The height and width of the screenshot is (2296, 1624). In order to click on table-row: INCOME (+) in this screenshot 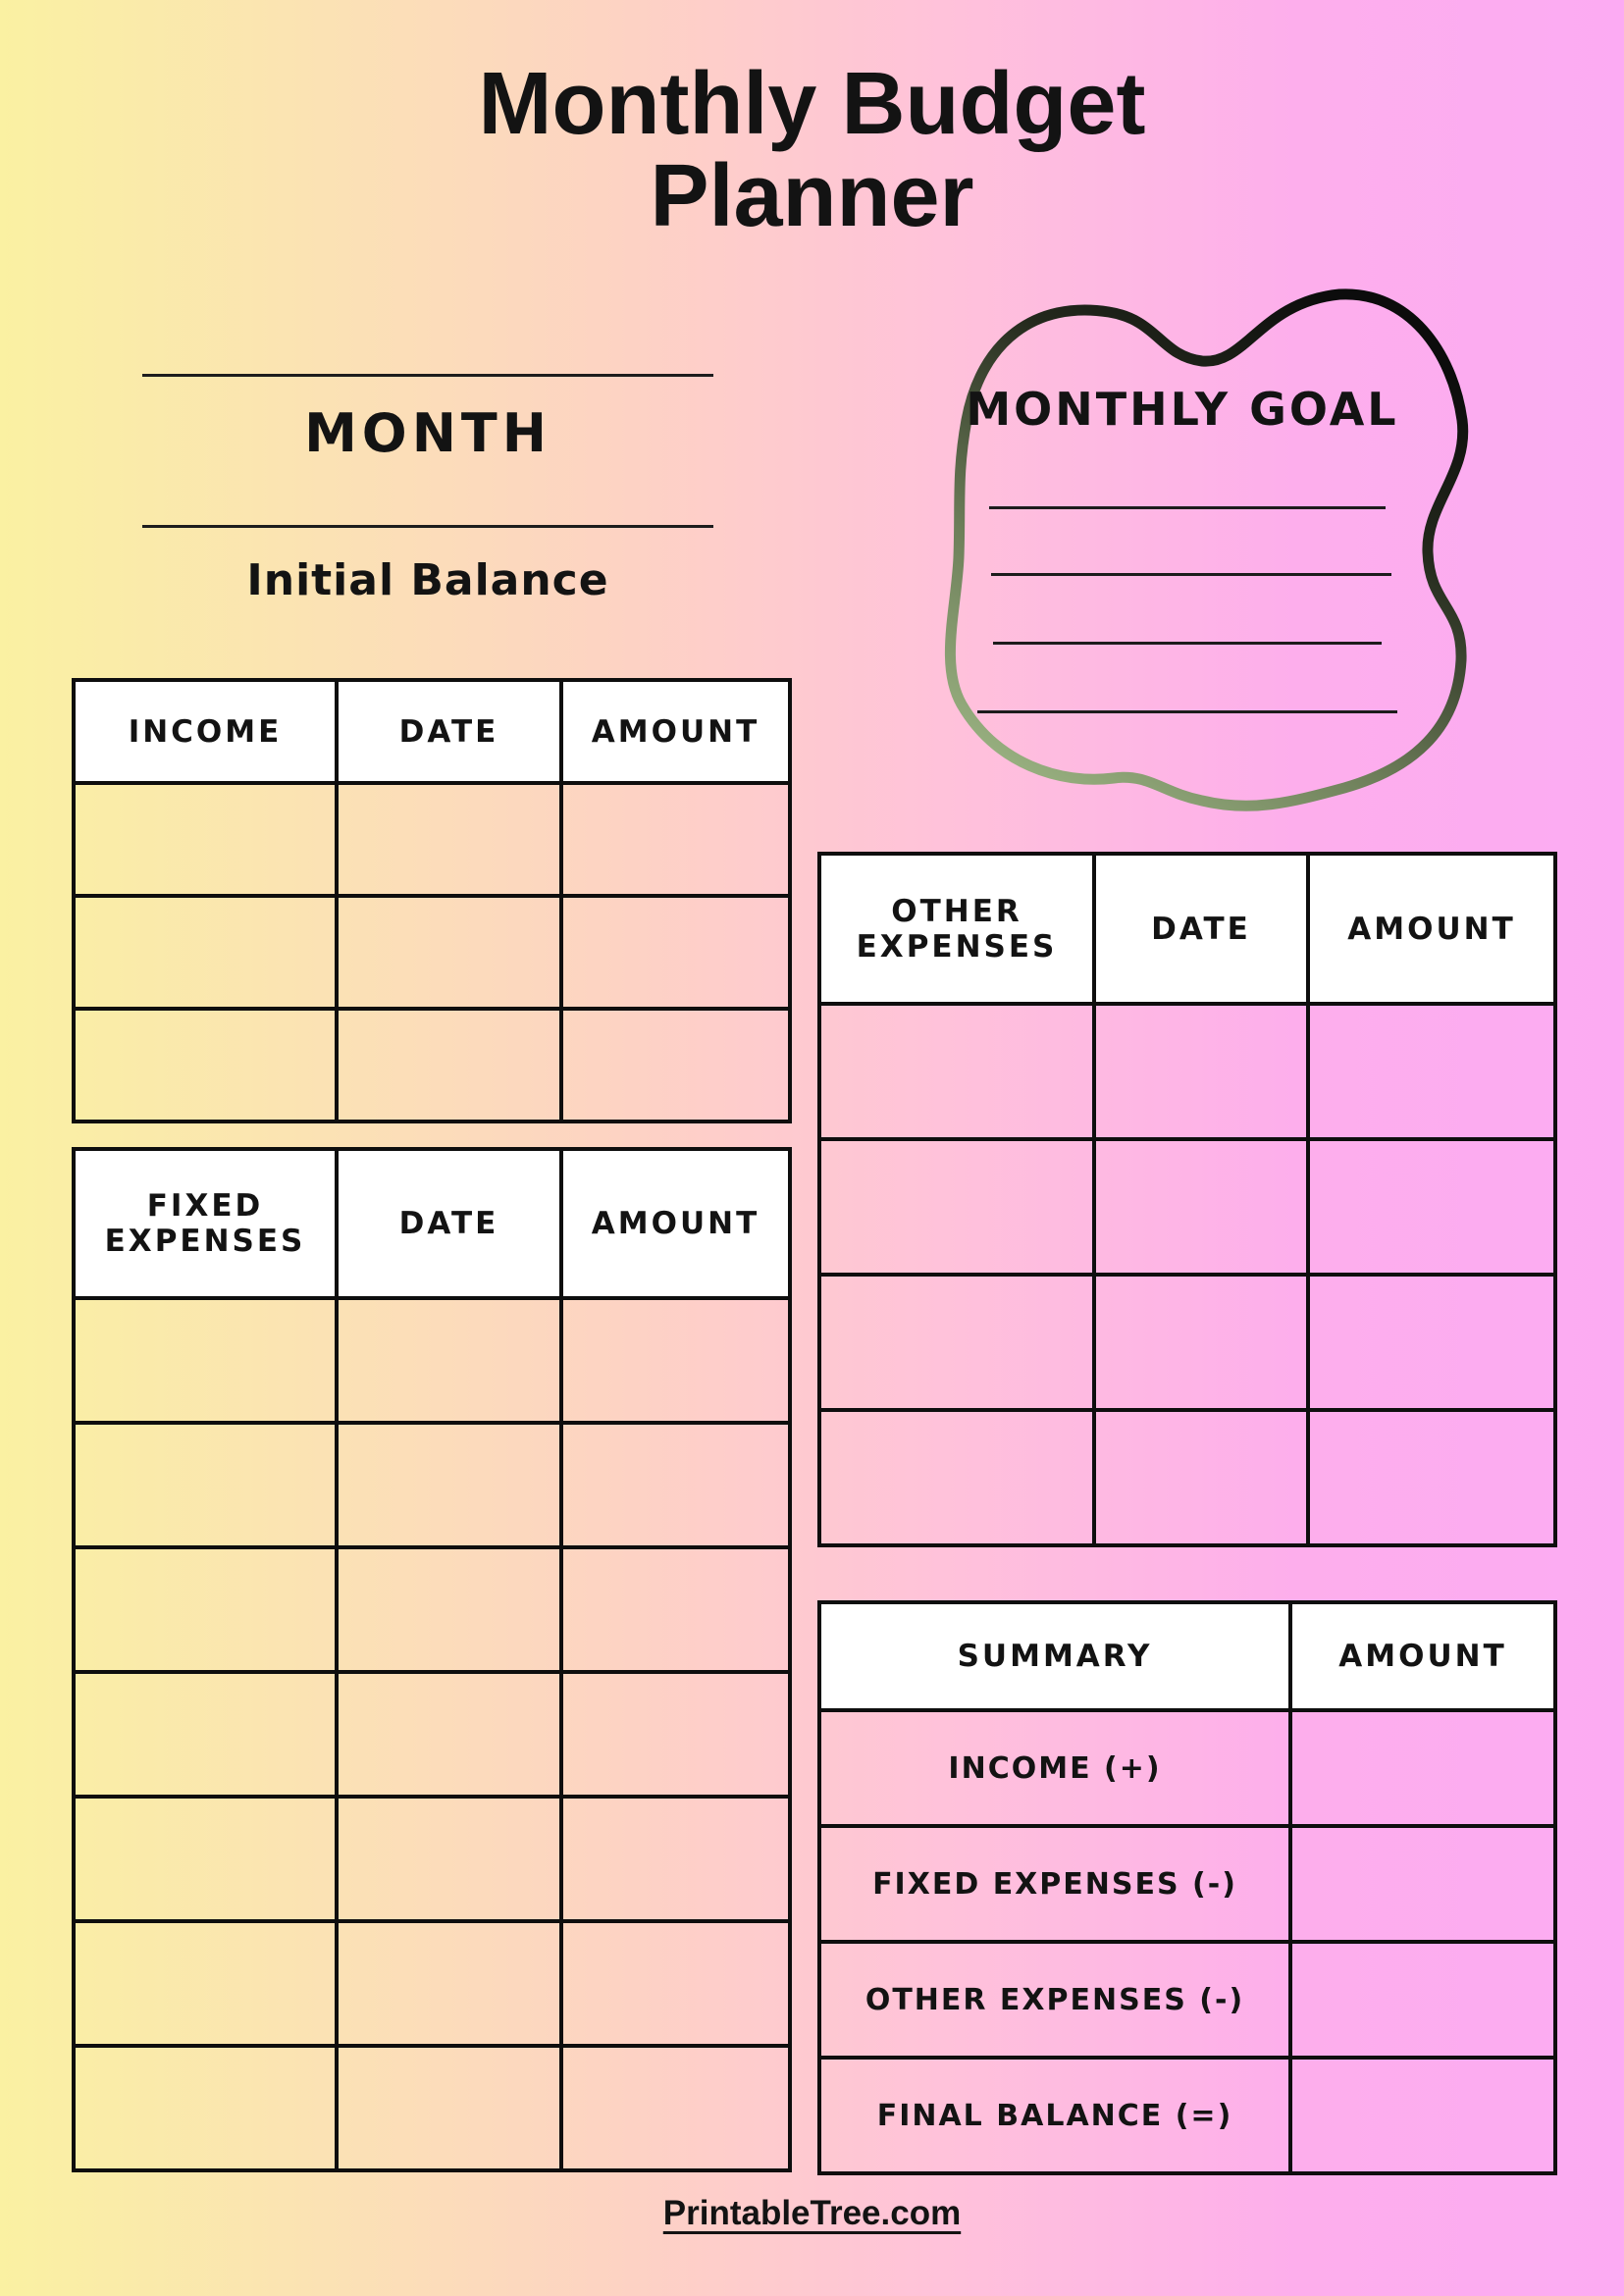, I will do `click(1187, 1768)`.